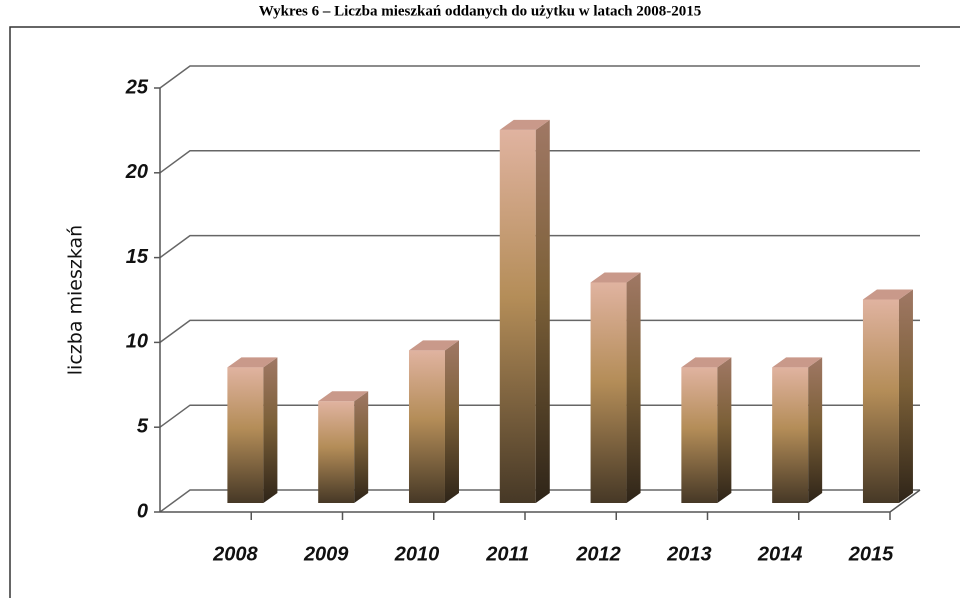  What do you see at coordinates (136, 172) in the screenshot?
I see `y-tick-label: 20` at bounding box center [136, 172].